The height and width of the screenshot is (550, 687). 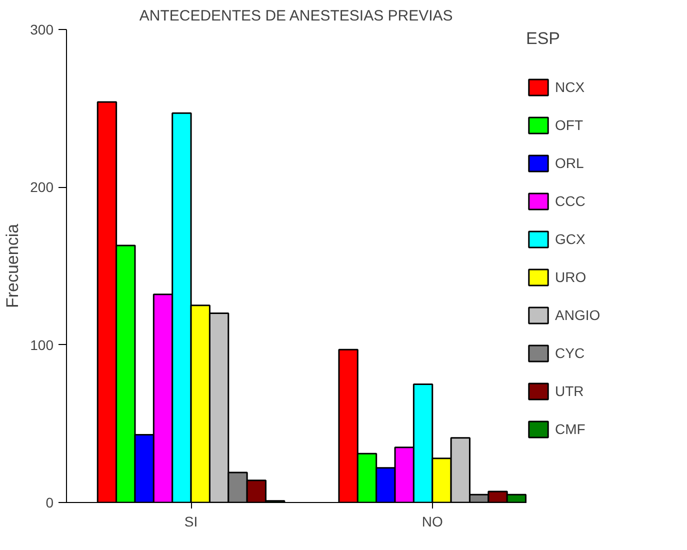 What do you see at coordinates (570, 429) in the screenshot?
I see `legend-label: CMF` at bounding box center [570, 429].